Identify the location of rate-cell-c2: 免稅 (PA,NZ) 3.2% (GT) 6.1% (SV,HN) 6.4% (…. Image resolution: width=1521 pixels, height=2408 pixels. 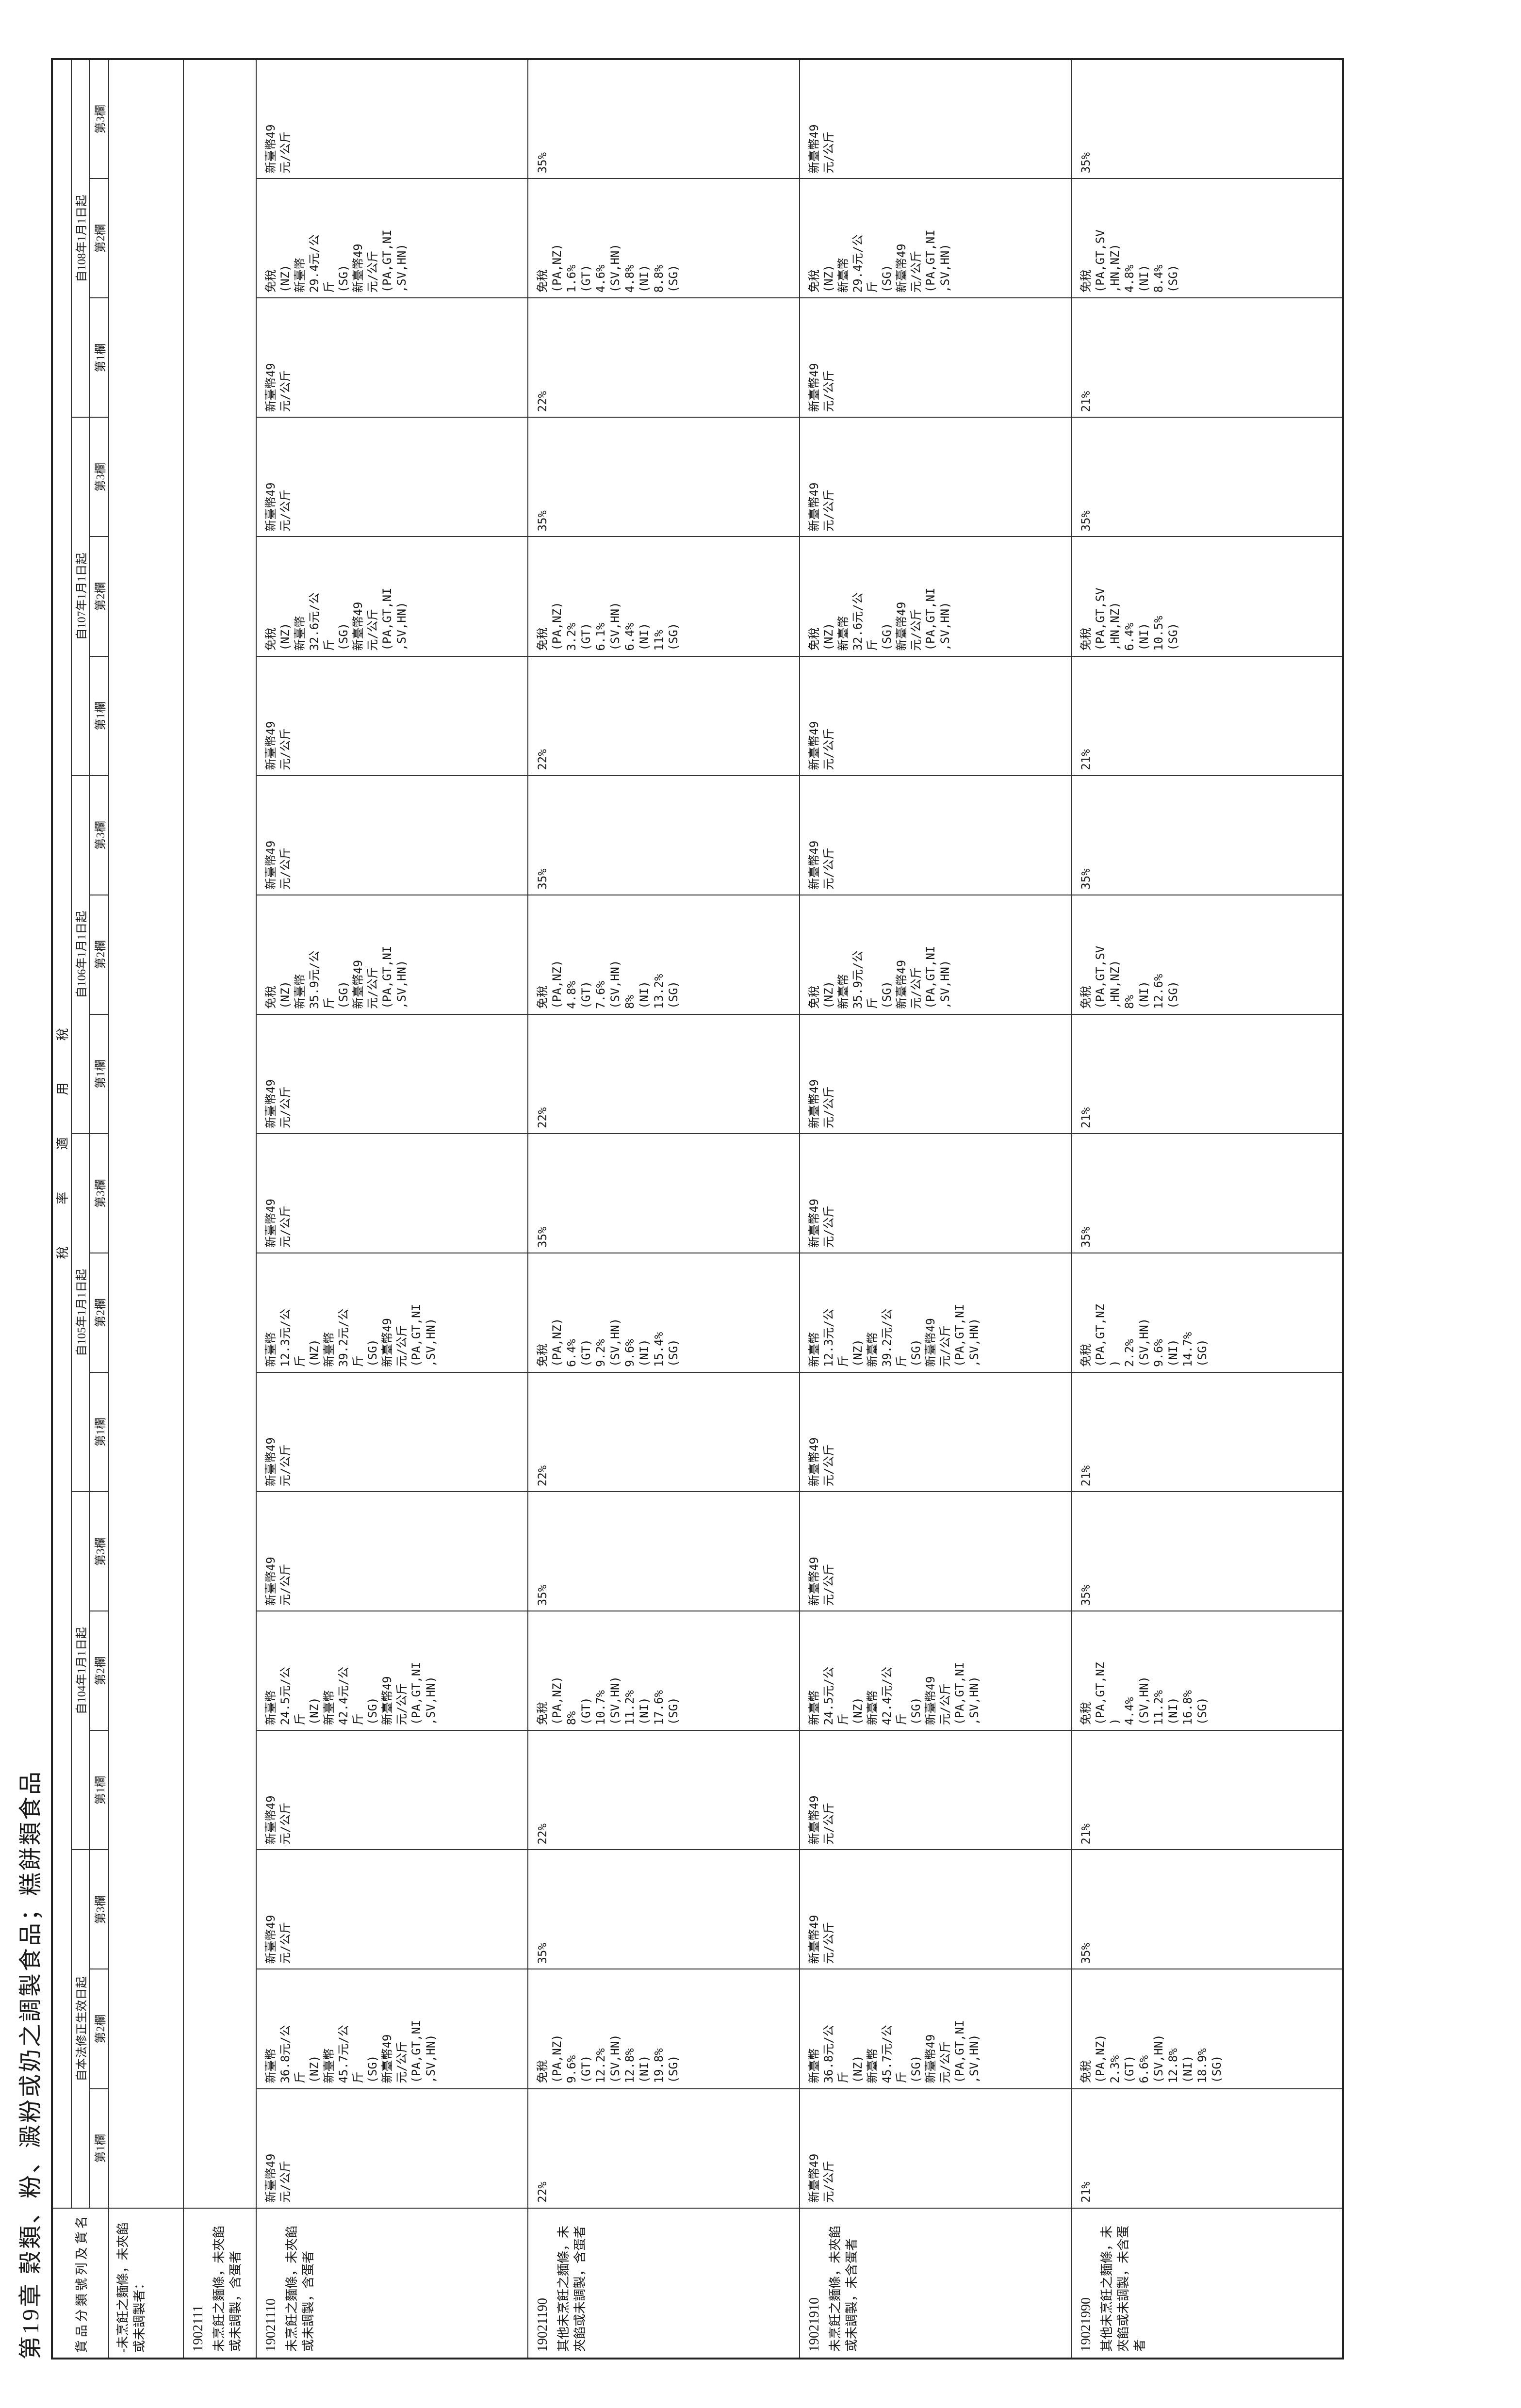
(664, 596).